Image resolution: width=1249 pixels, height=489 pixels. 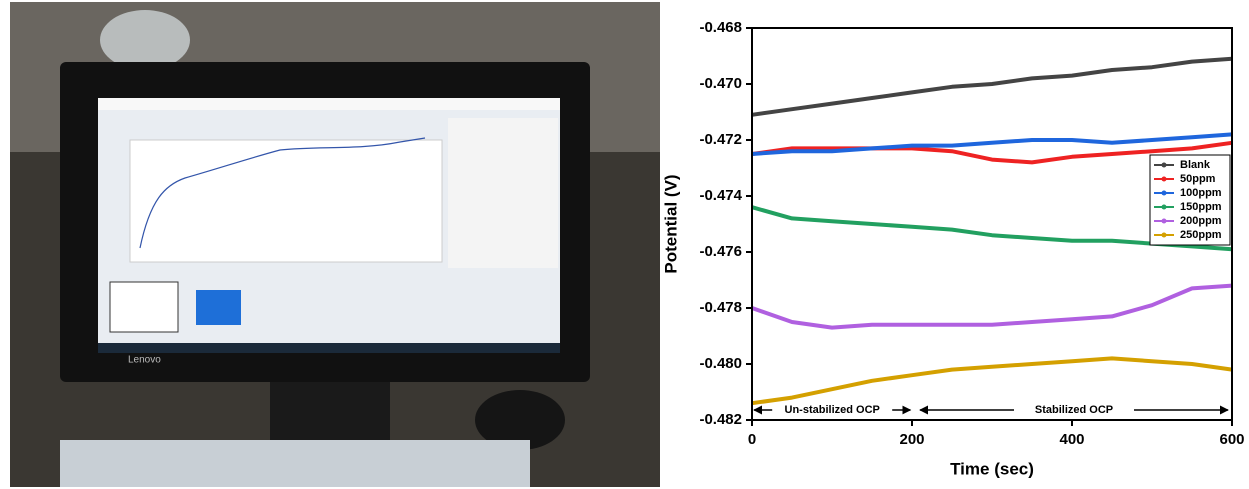 I want to click on annotation: Stabilized OCP, so click(x=1074, y=410).